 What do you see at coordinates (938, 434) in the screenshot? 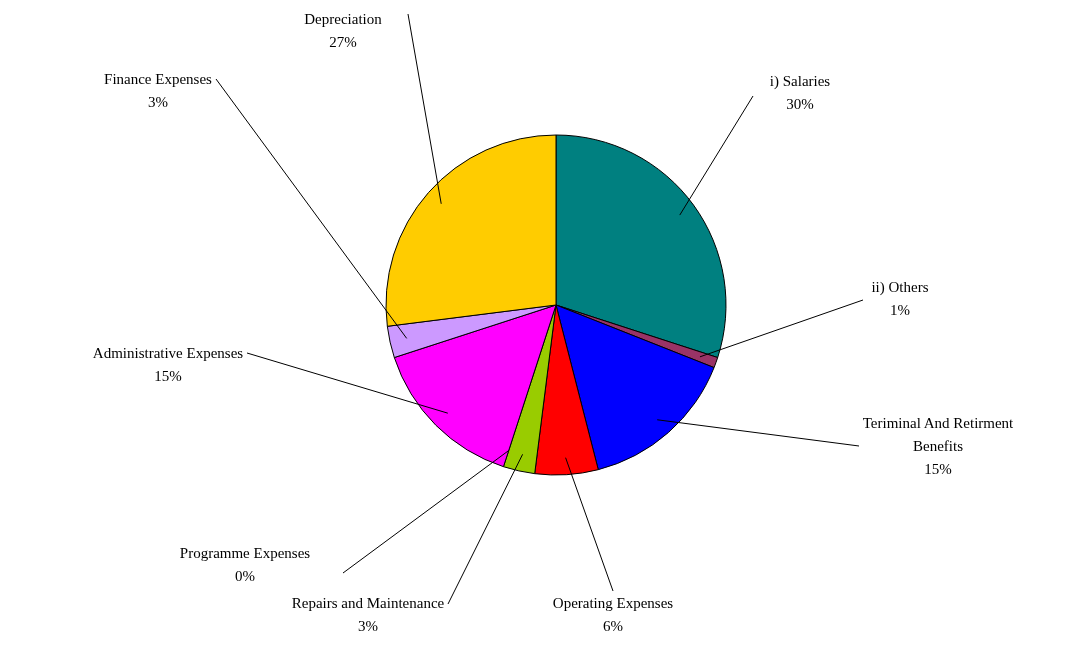
I see `slice-label: Teriminal And Retirment Benefits` at bounding box center [938, 434].